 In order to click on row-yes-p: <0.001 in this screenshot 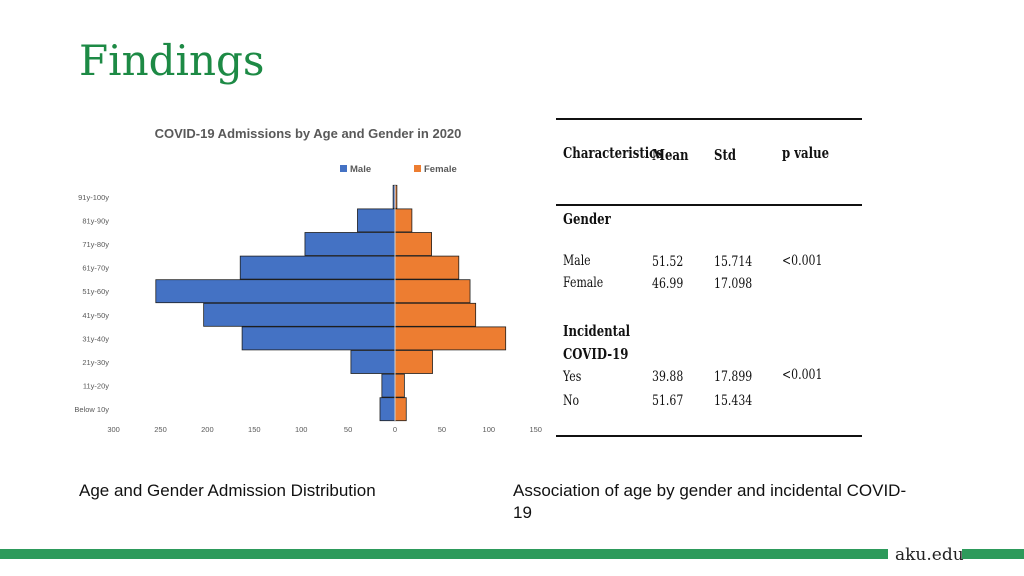, I will do `click(802, 375)`.